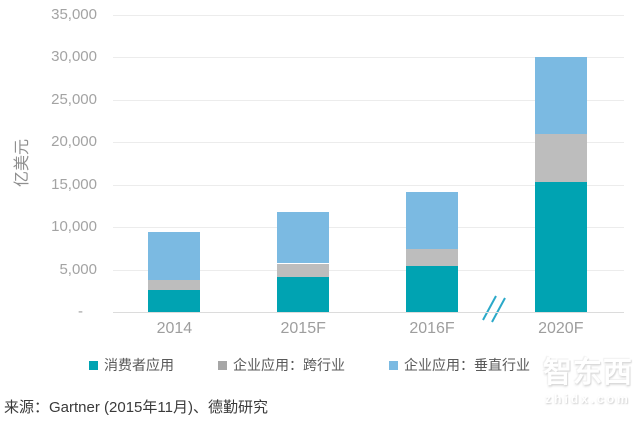  Describe the element at coordinates (174, 328) in the screenshot. I see `x-axis-tick-label: 2014` at that location.